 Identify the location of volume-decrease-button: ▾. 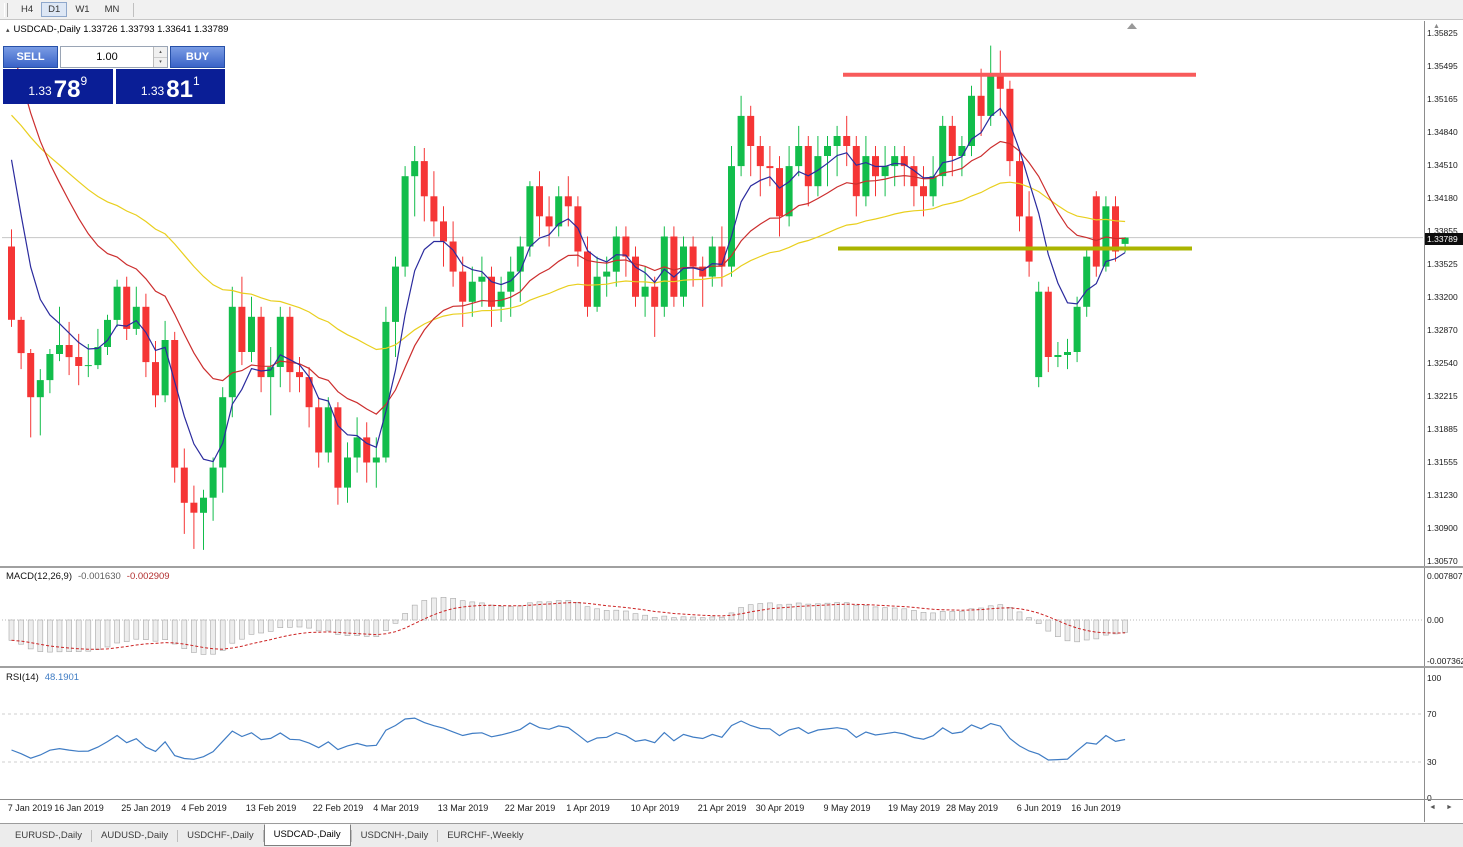
(160, 62).